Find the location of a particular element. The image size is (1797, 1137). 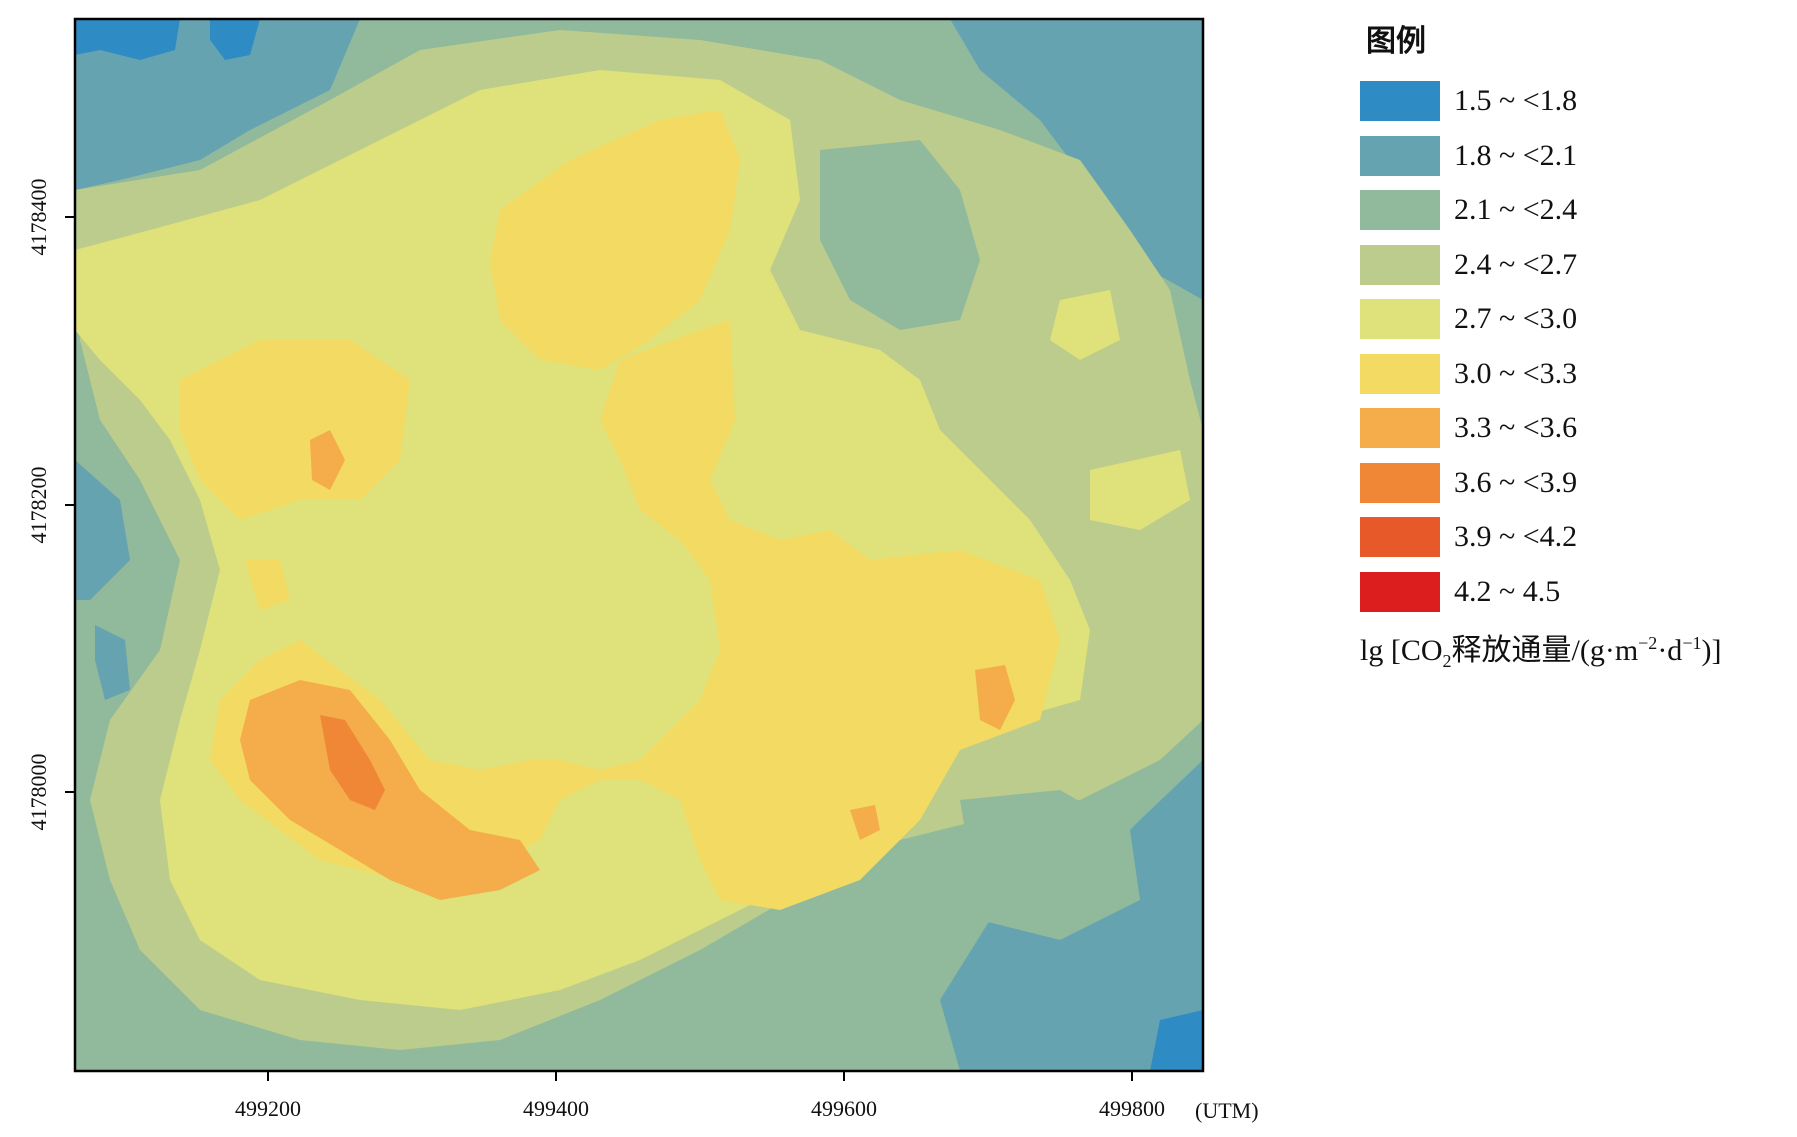

legend-label: 1.5 ~ <1.8 is located at coordinates (1516, 101).